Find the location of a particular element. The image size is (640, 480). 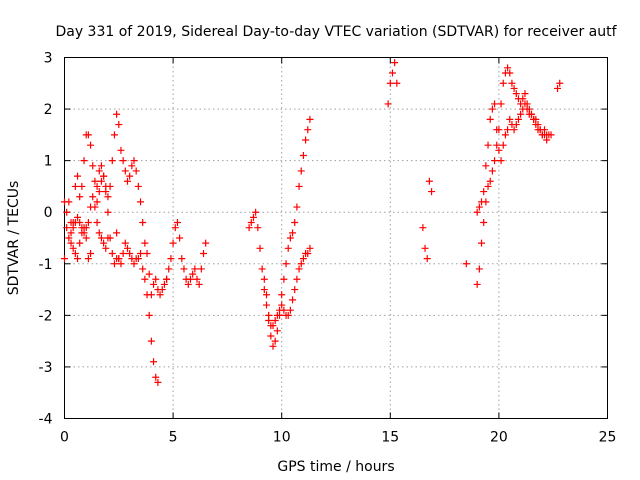

series-trace-d-1.5-4.7h is located at coordinates (132, 204).